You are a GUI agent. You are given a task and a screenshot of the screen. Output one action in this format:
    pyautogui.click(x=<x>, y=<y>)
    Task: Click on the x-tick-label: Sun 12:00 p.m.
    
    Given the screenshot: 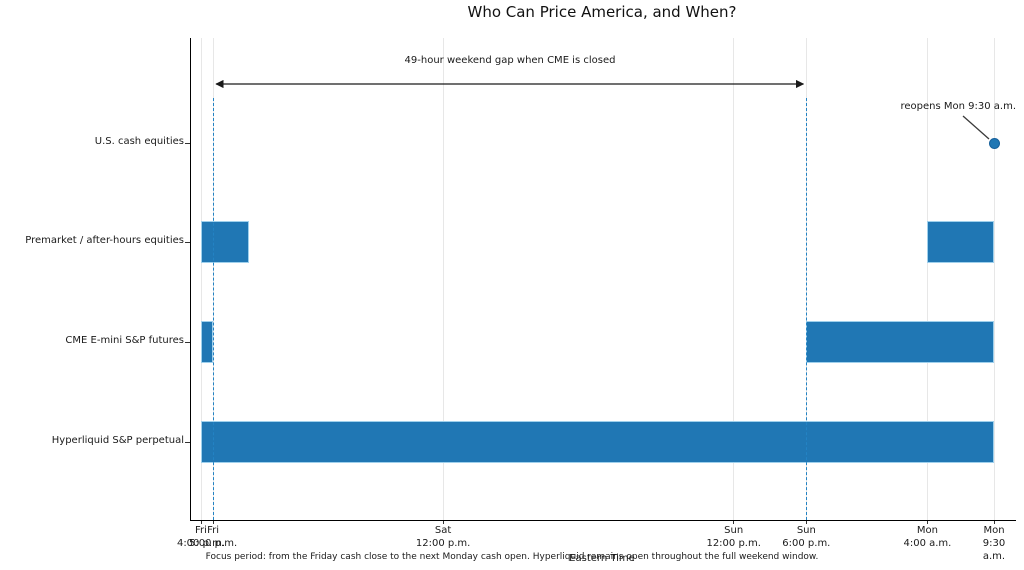 What is the action you would take?
    pyautogui.click(x=733, y=537)
    